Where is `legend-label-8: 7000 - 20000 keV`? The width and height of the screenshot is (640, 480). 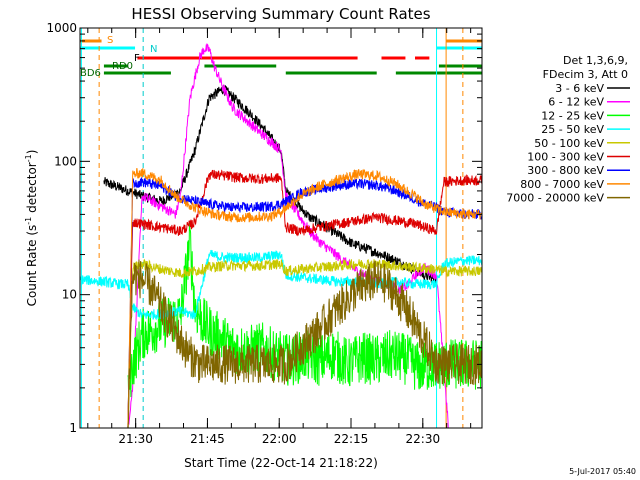
legend-label-8: 7000 - 20000 keV is located at coordinates (555, 198).